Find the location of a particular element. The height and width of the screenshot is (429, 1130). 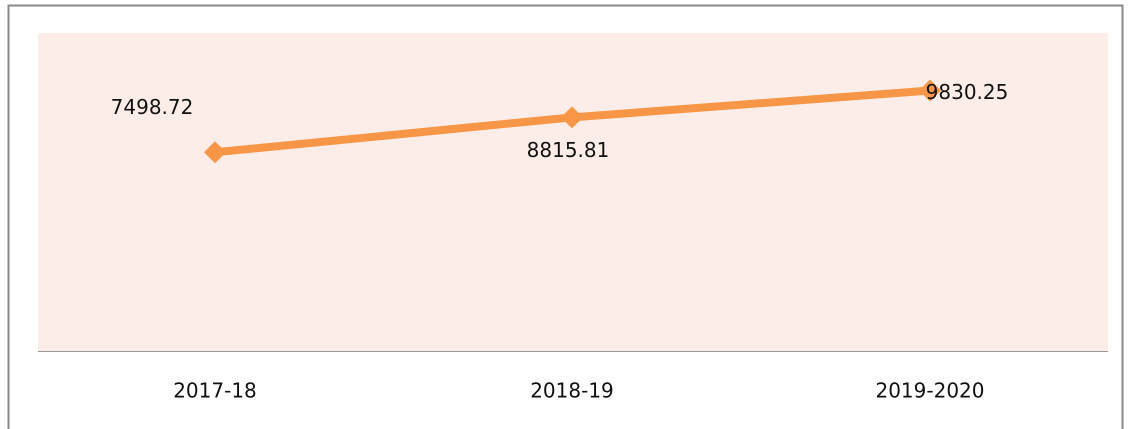

x-tick-label: 2018-19 is located at coordinates (572, 391).